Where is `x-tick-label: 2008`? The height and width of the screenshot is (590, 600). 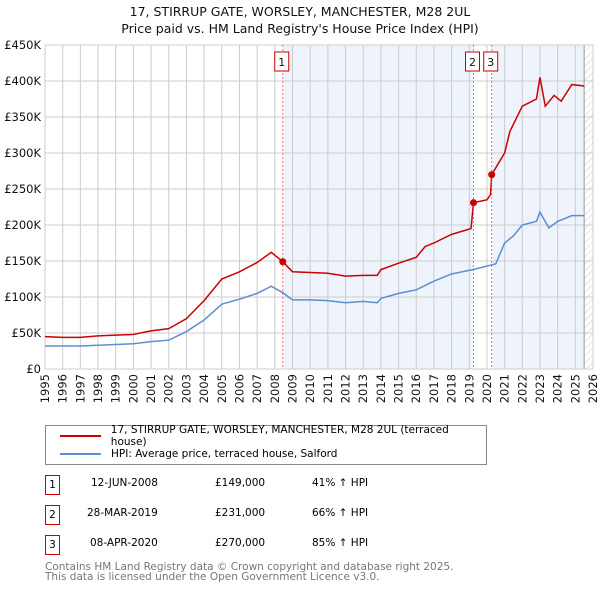
x-tick-label: 2008 is located at coordinates (275, 388).